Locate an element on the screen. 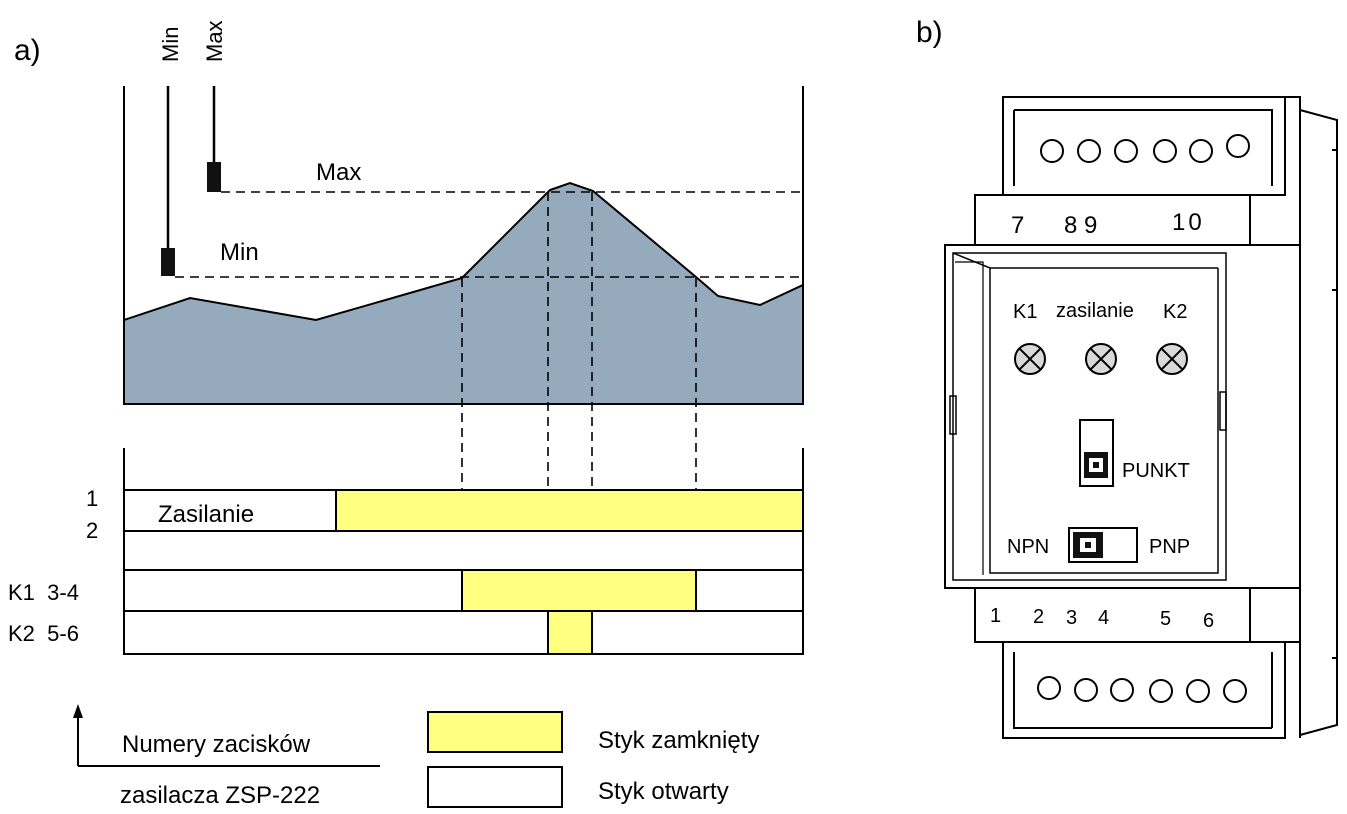 This screenshot has width=1347, height=814. terminal-1-label: 1 is located at coordinates (92, 498).